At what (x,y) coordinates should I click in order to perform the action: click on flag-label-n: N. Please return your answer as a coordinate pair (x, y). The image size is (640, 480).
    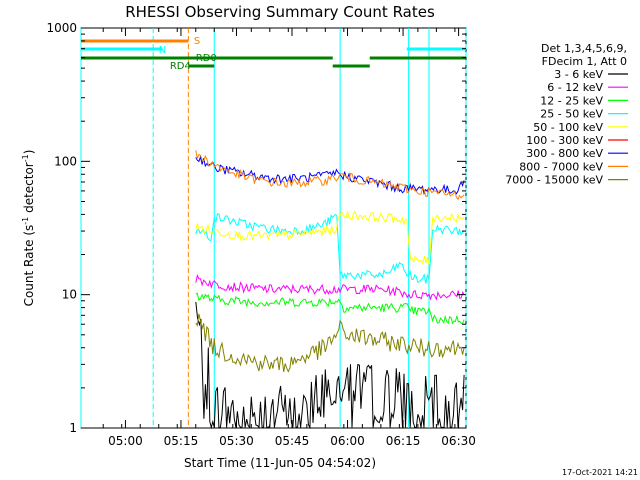
    Looking at the image, I should click on (162, 50).